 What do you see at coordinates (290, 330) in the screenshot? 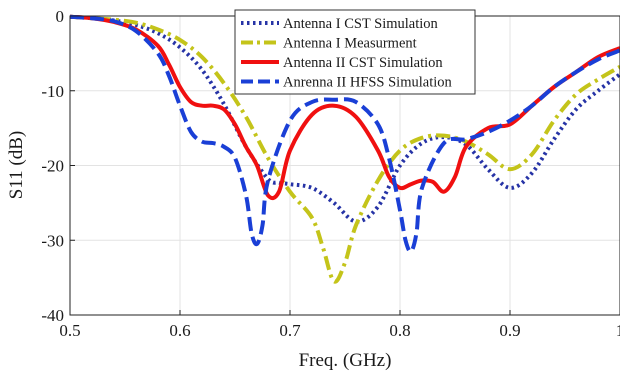
I see `x-tick-label: 0.7` at bounding box center [290, 330].